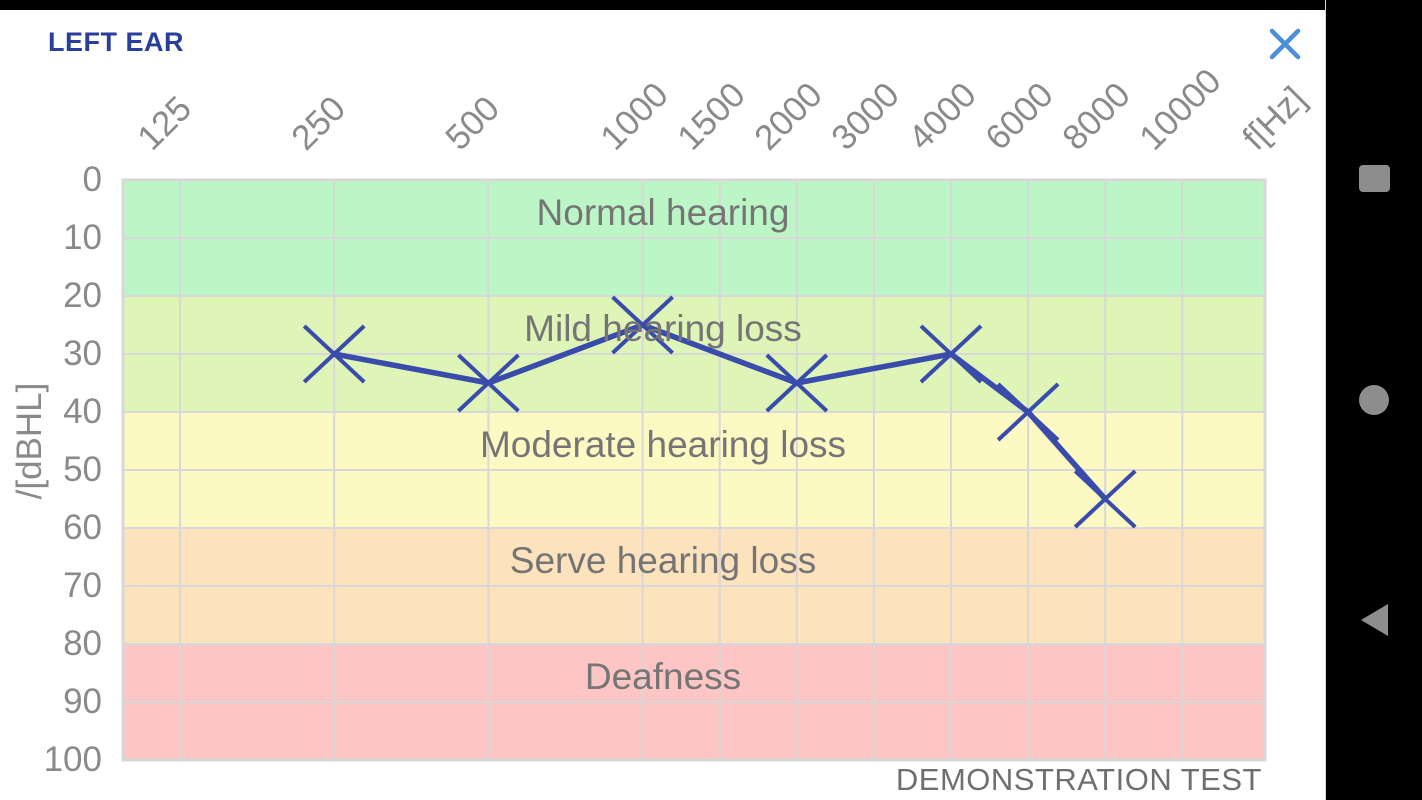 The width and height of the screenshot is (1422, 800). I want to click on y-axis-title: /[dBHL], so click(29, 441).